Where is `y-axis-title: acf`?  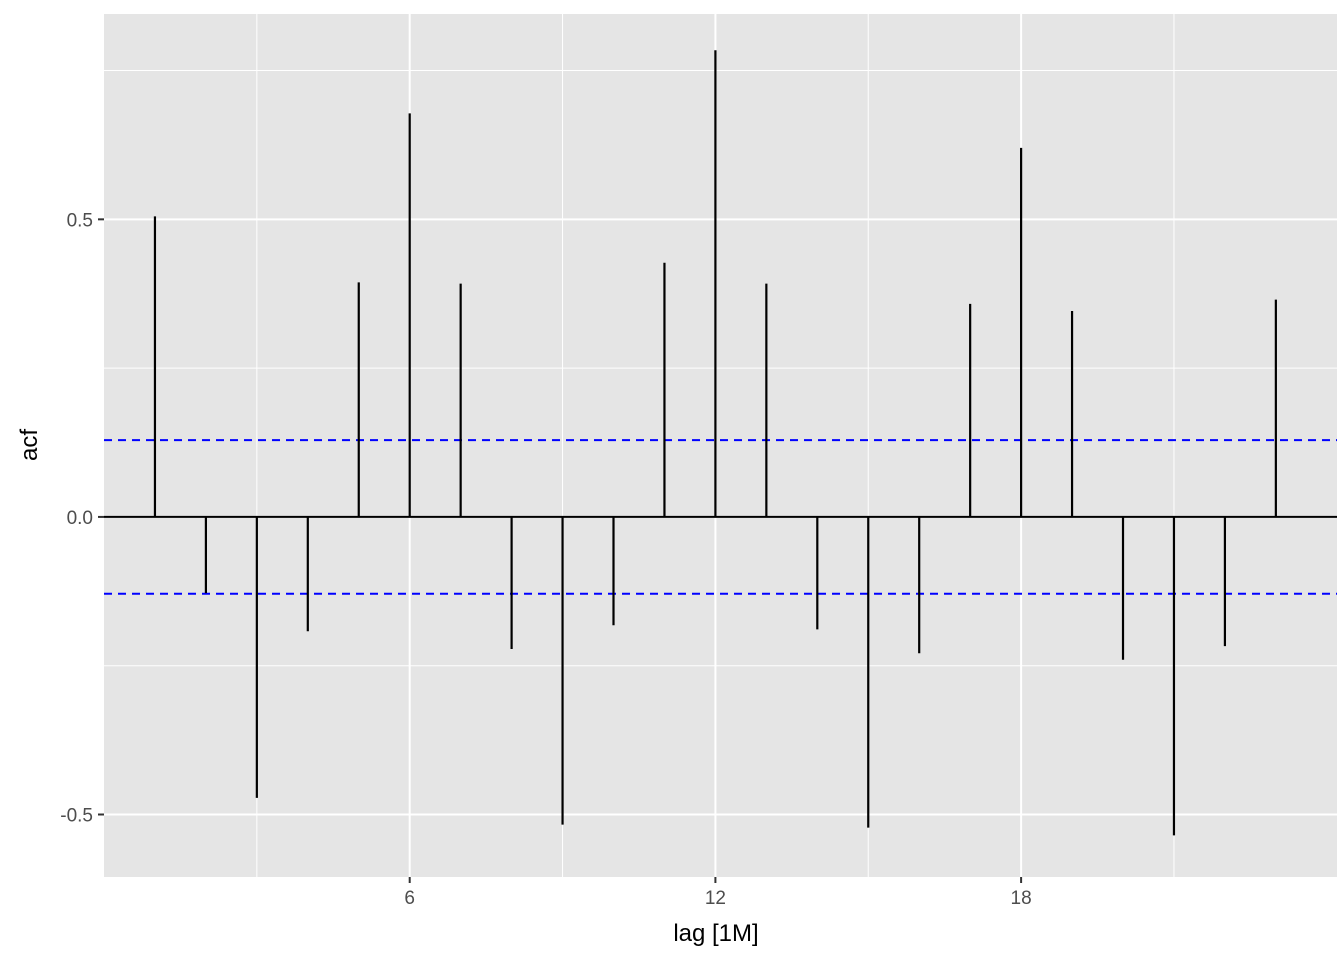 y-axis-title: acf is located at coordinates (29, 445).